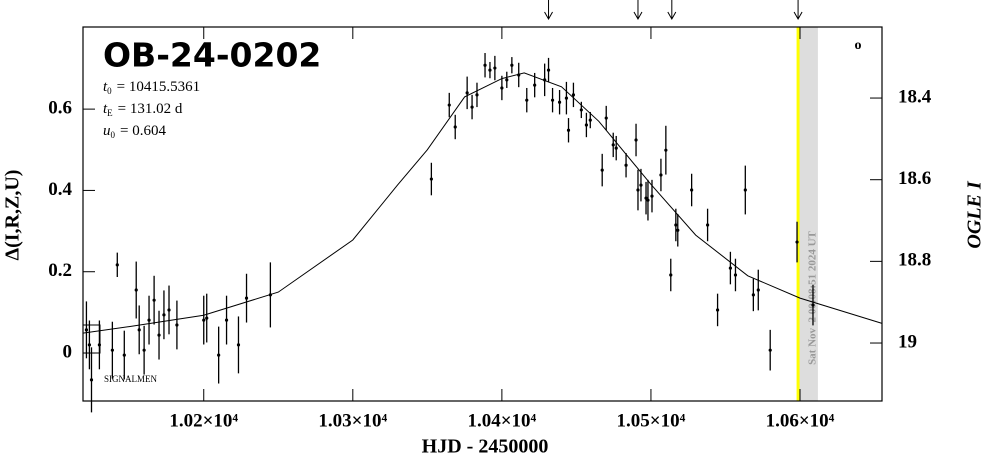 The height and width of the screenshot is (459, 986). What do you see at coordinates (110, 113) in the screenshot?
I see `param-subscript: E` at bounding box center [110, 113].